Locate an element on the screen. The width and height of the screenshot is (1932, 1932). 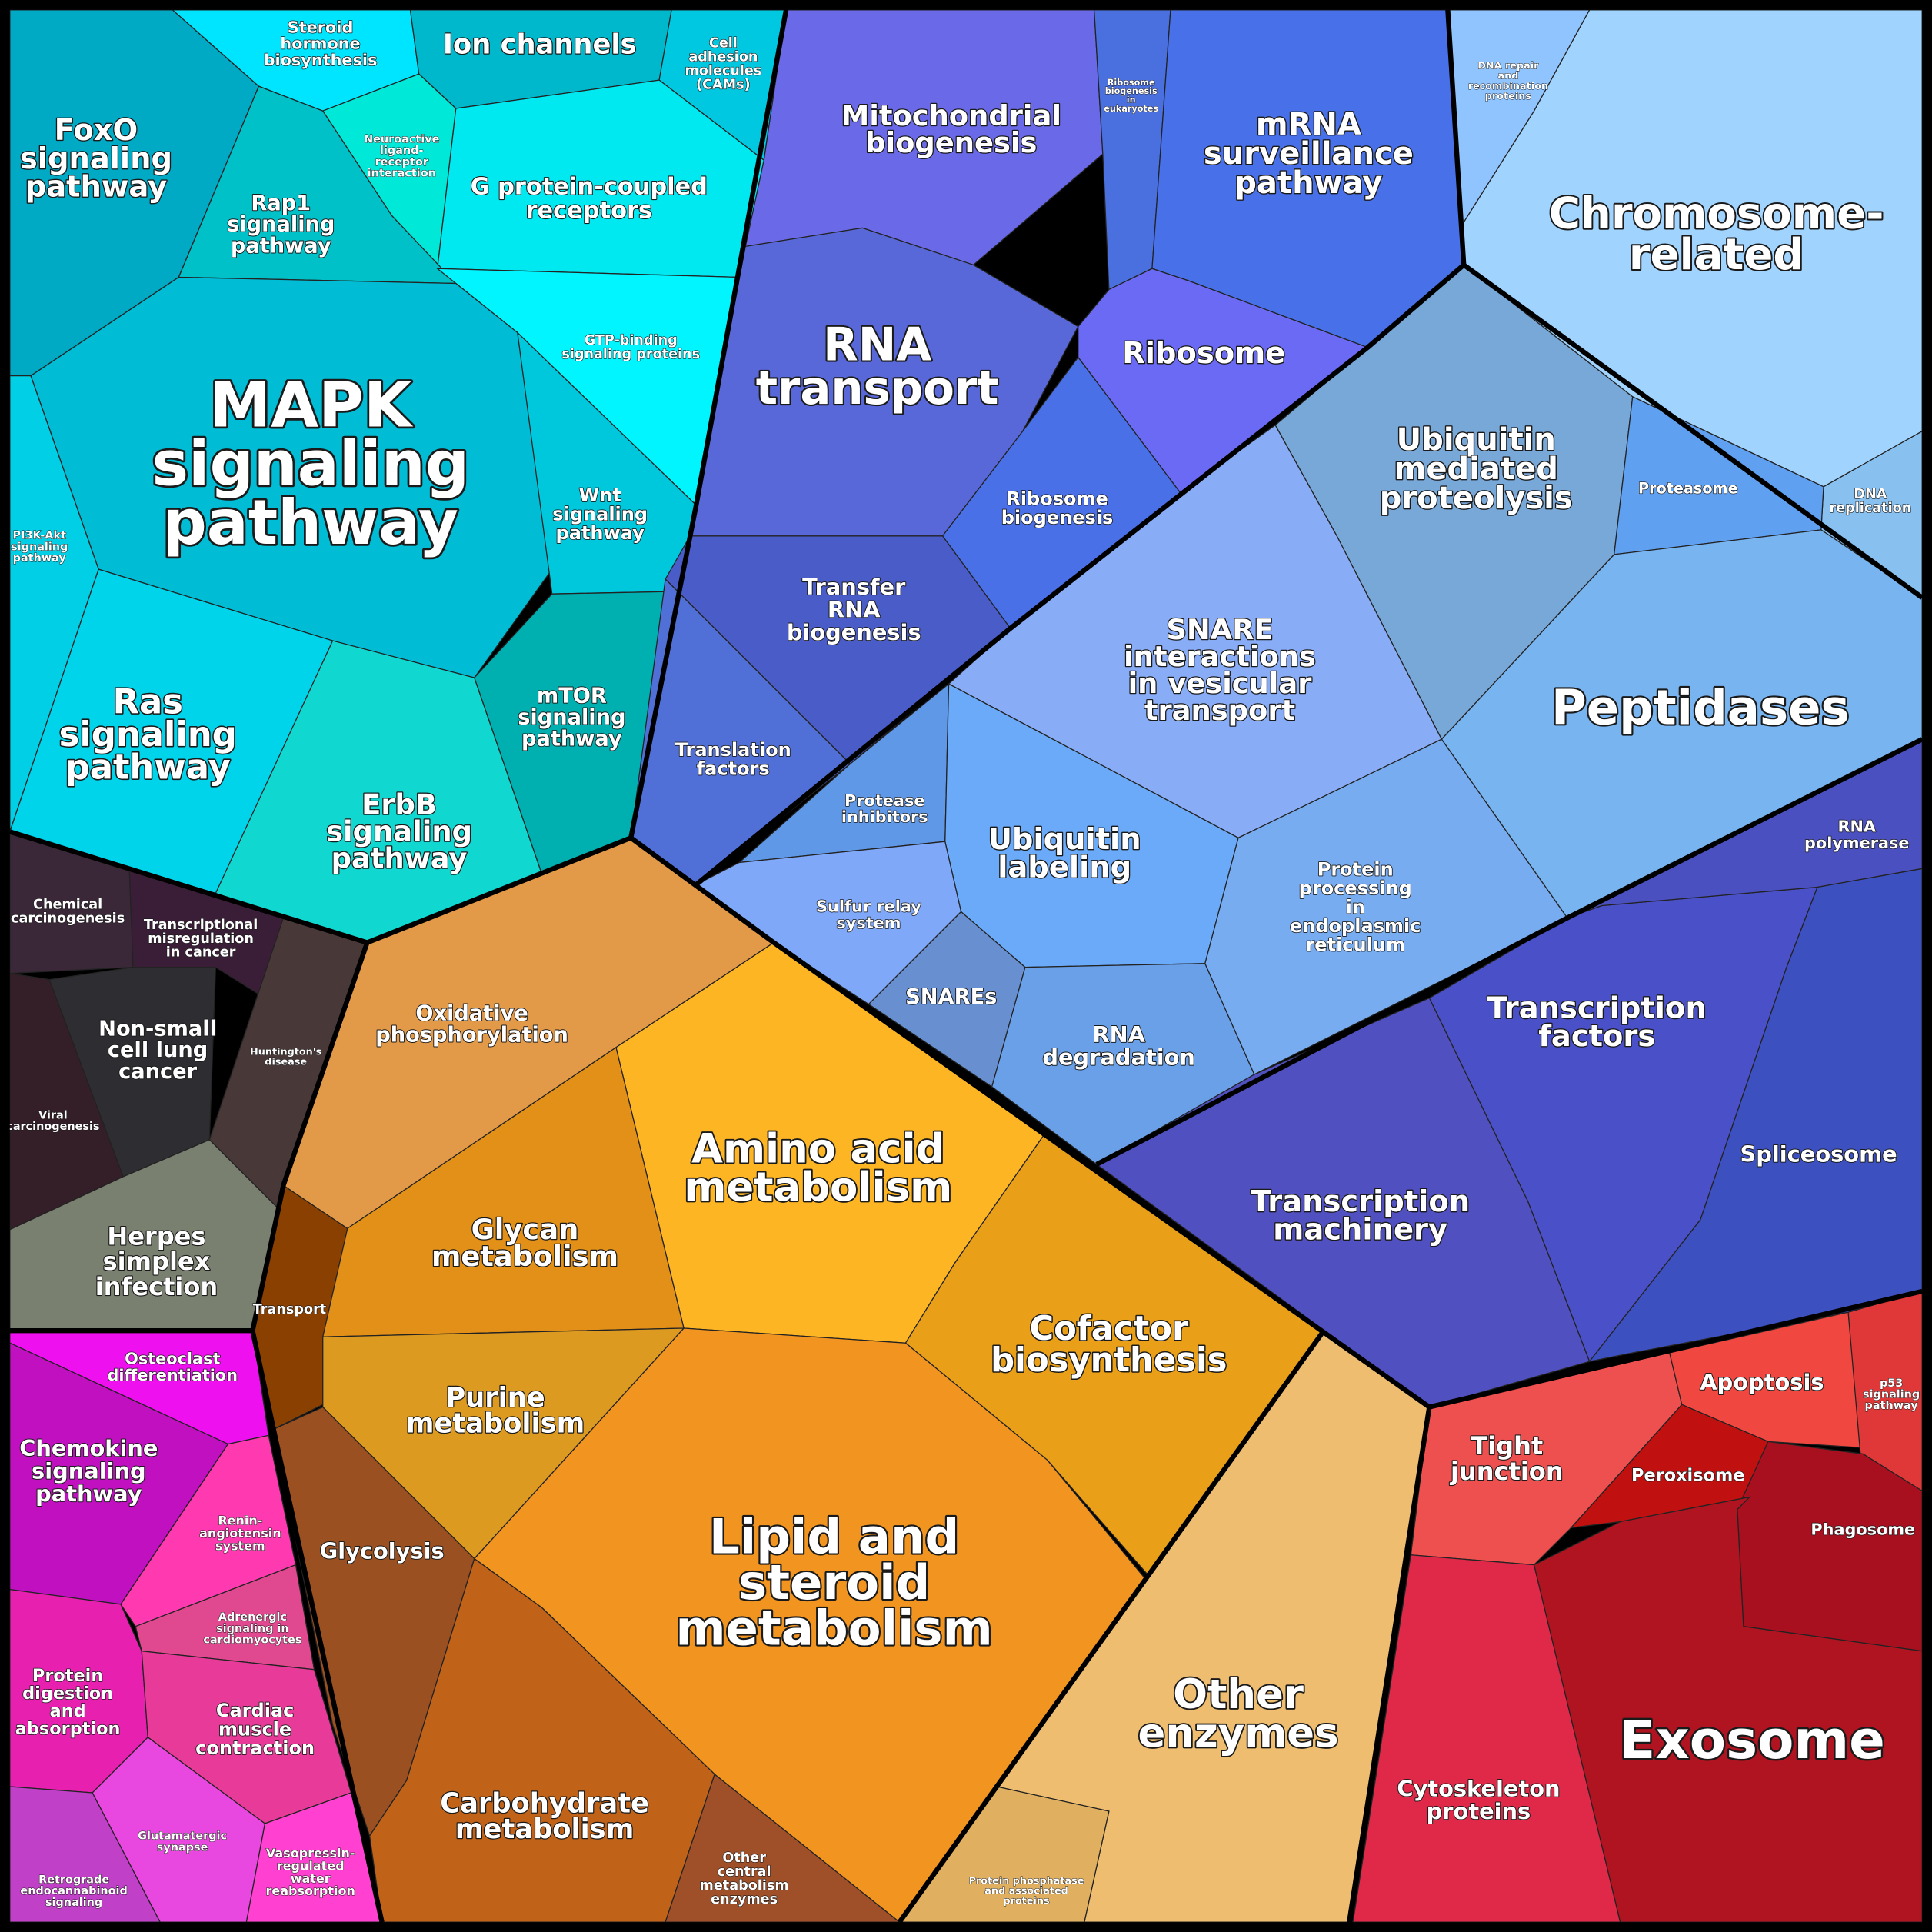
cell-label: Transfer is located at coordinates (854, 587).